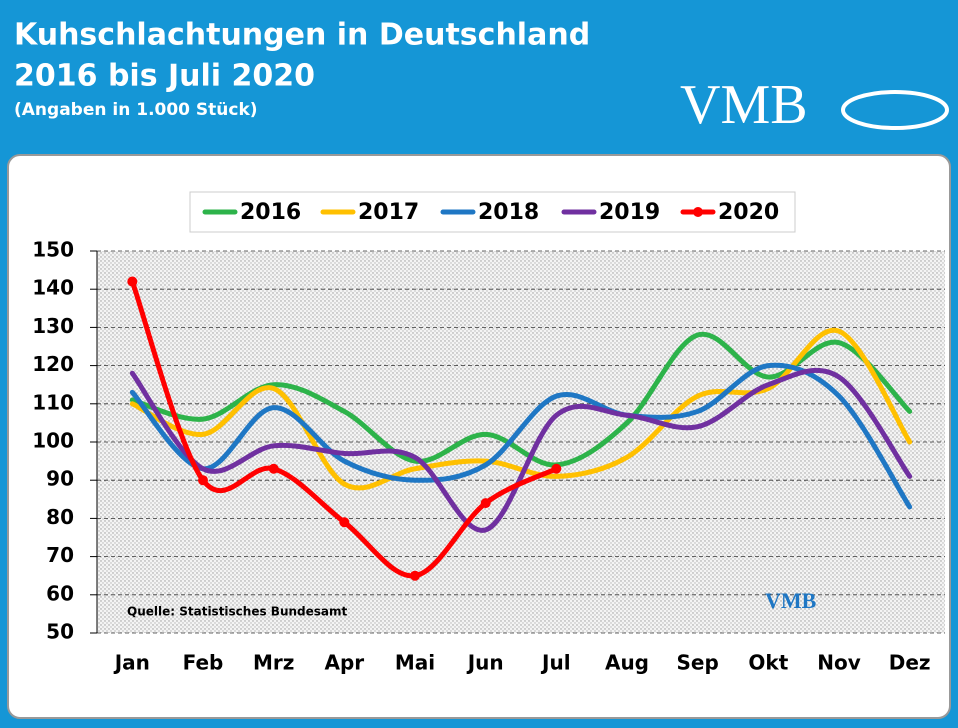 Image resolution: width=958 pixels, height=728 pixels. I want to click on x-tick-label: Apr, so click(344, 663).